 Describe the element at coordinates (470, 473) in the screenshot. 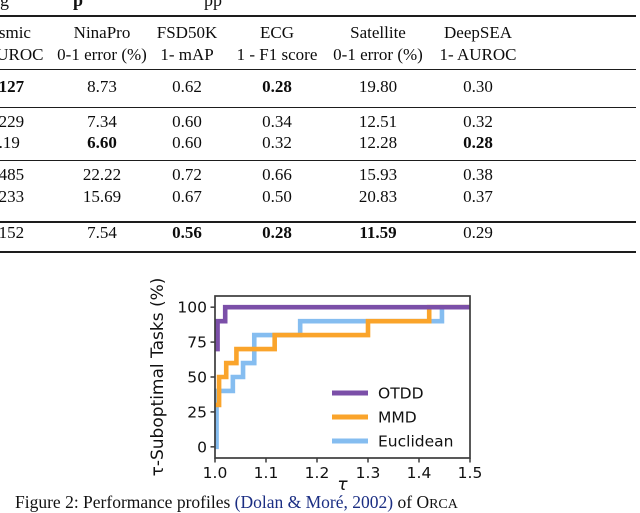

I see `x-tick-label: 1.5` at that location.